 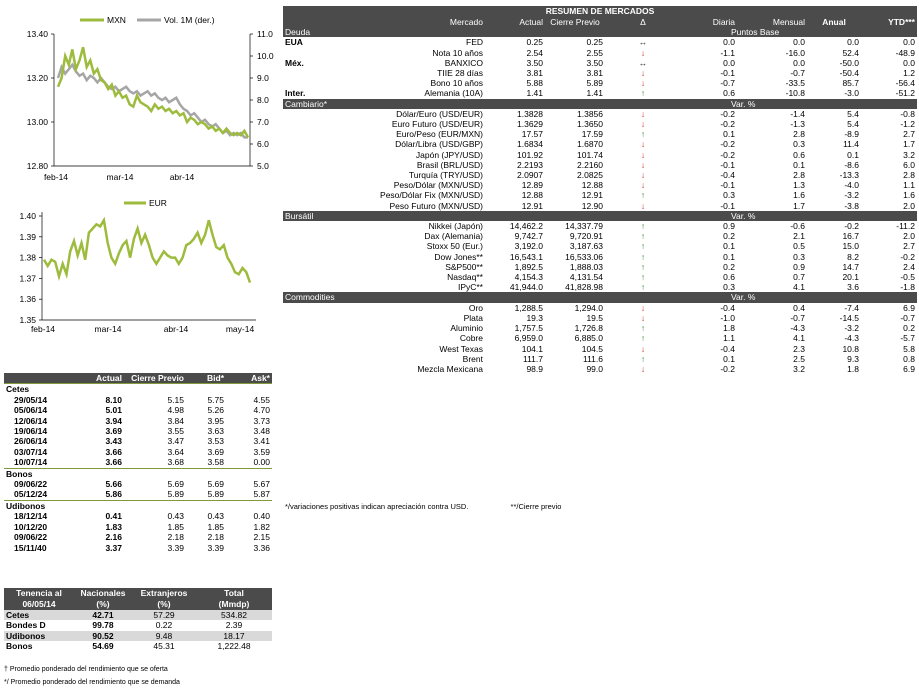 I want to click on bond-value: 1.82, so click(x=261, y=526).